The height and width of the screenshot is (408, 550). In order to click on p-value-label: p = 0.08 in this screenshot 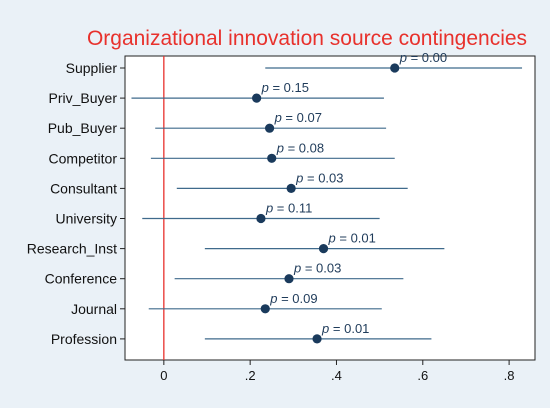, I will do `click(300, 147)`.